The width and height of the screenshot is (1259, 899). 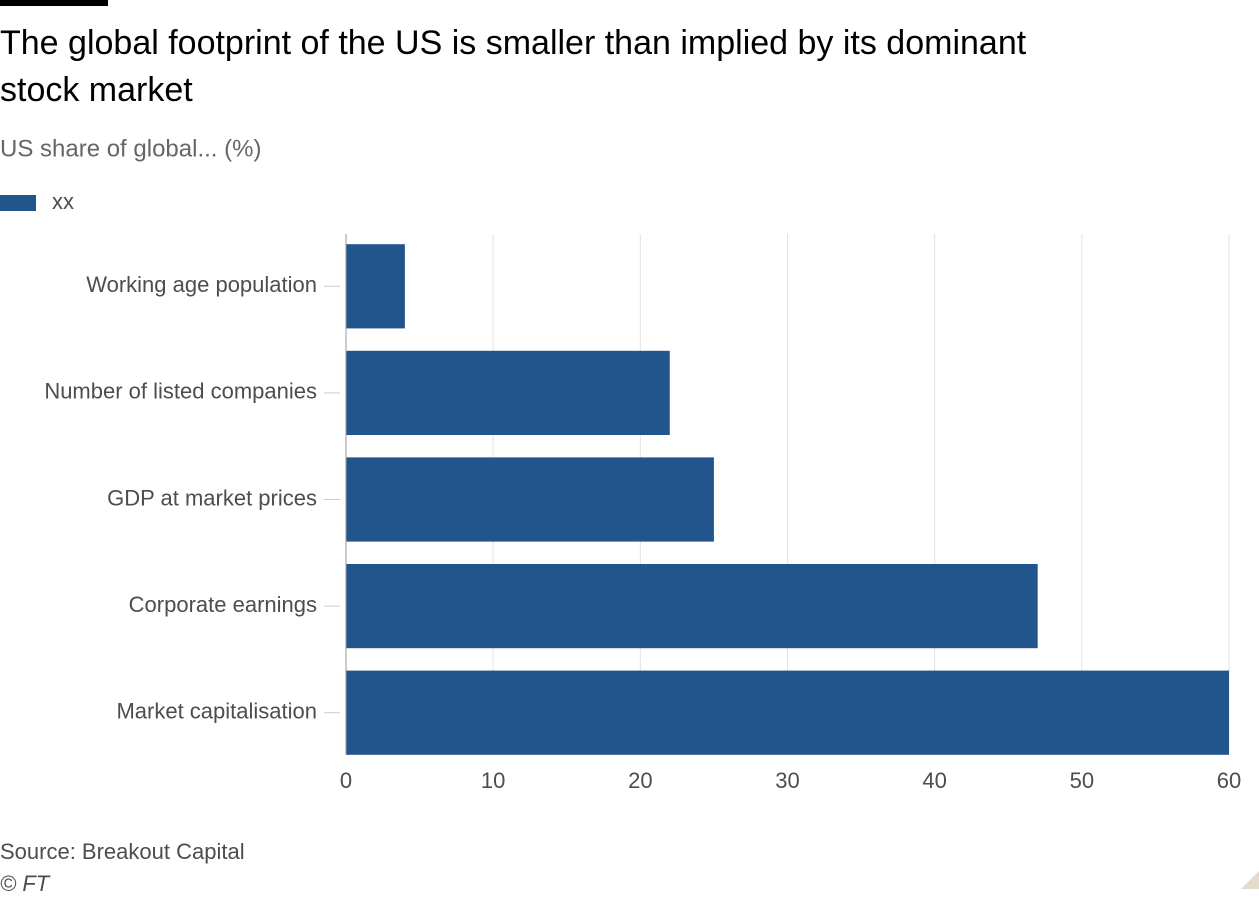 What do you see at coordinates (130, 148) in the screenshot?
I see `chart-subtitle: US share of global... (%)` at bounding box center [130, 148].